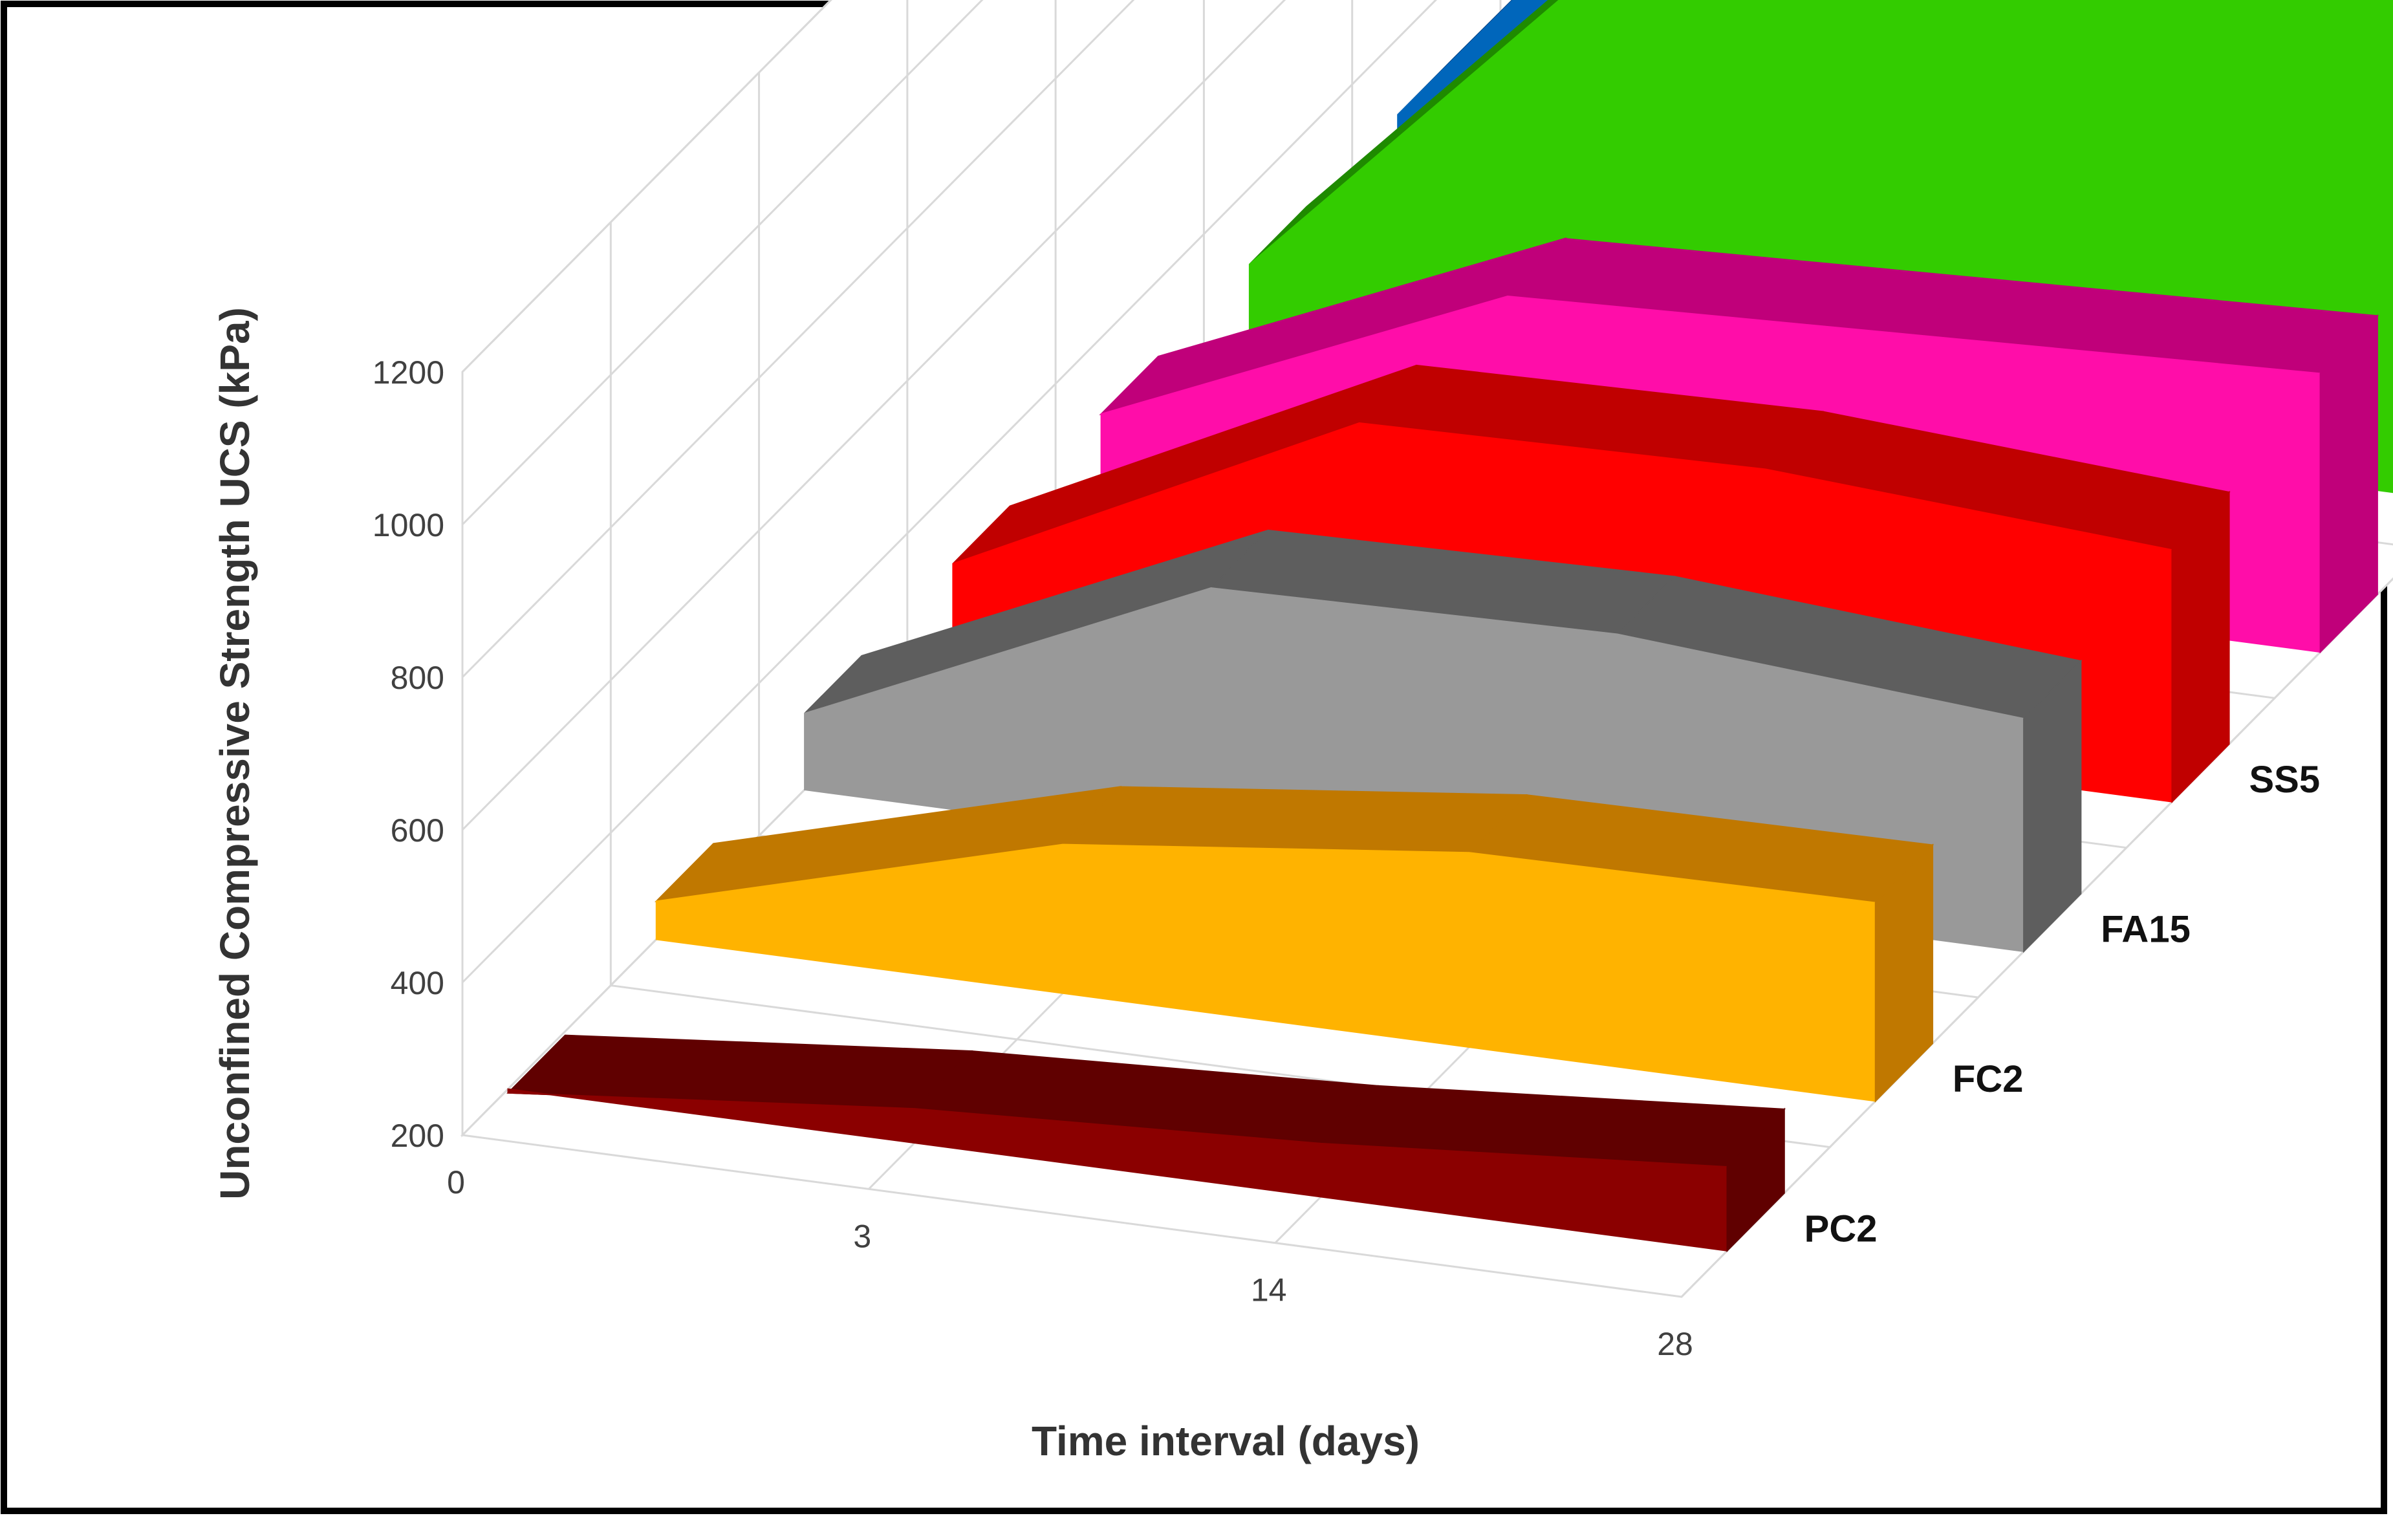 This screenshot has width=2393, height=1540. I want to click on y-tick-label: 1000, so click(409, 525).